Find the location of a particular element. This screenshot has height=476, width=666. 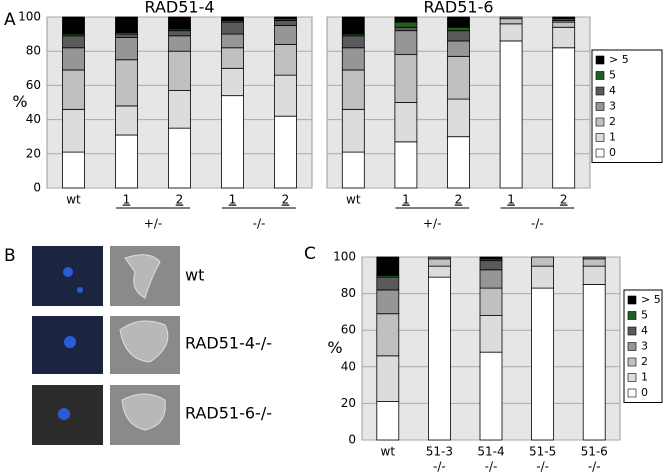

legend-label: 3 is located at coordinates (612, 106).